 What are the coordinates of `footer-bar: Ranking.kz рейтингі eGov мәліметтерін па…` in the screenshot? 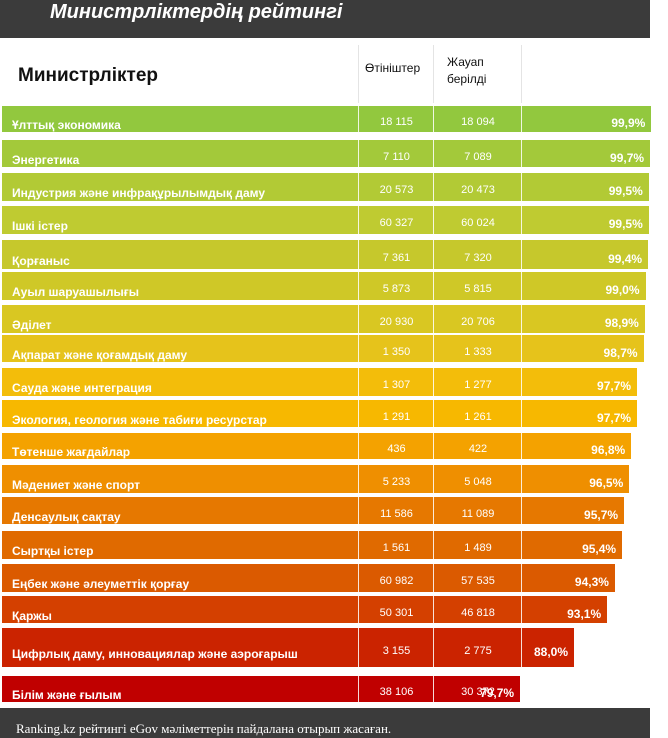 It's located at (325, 723).